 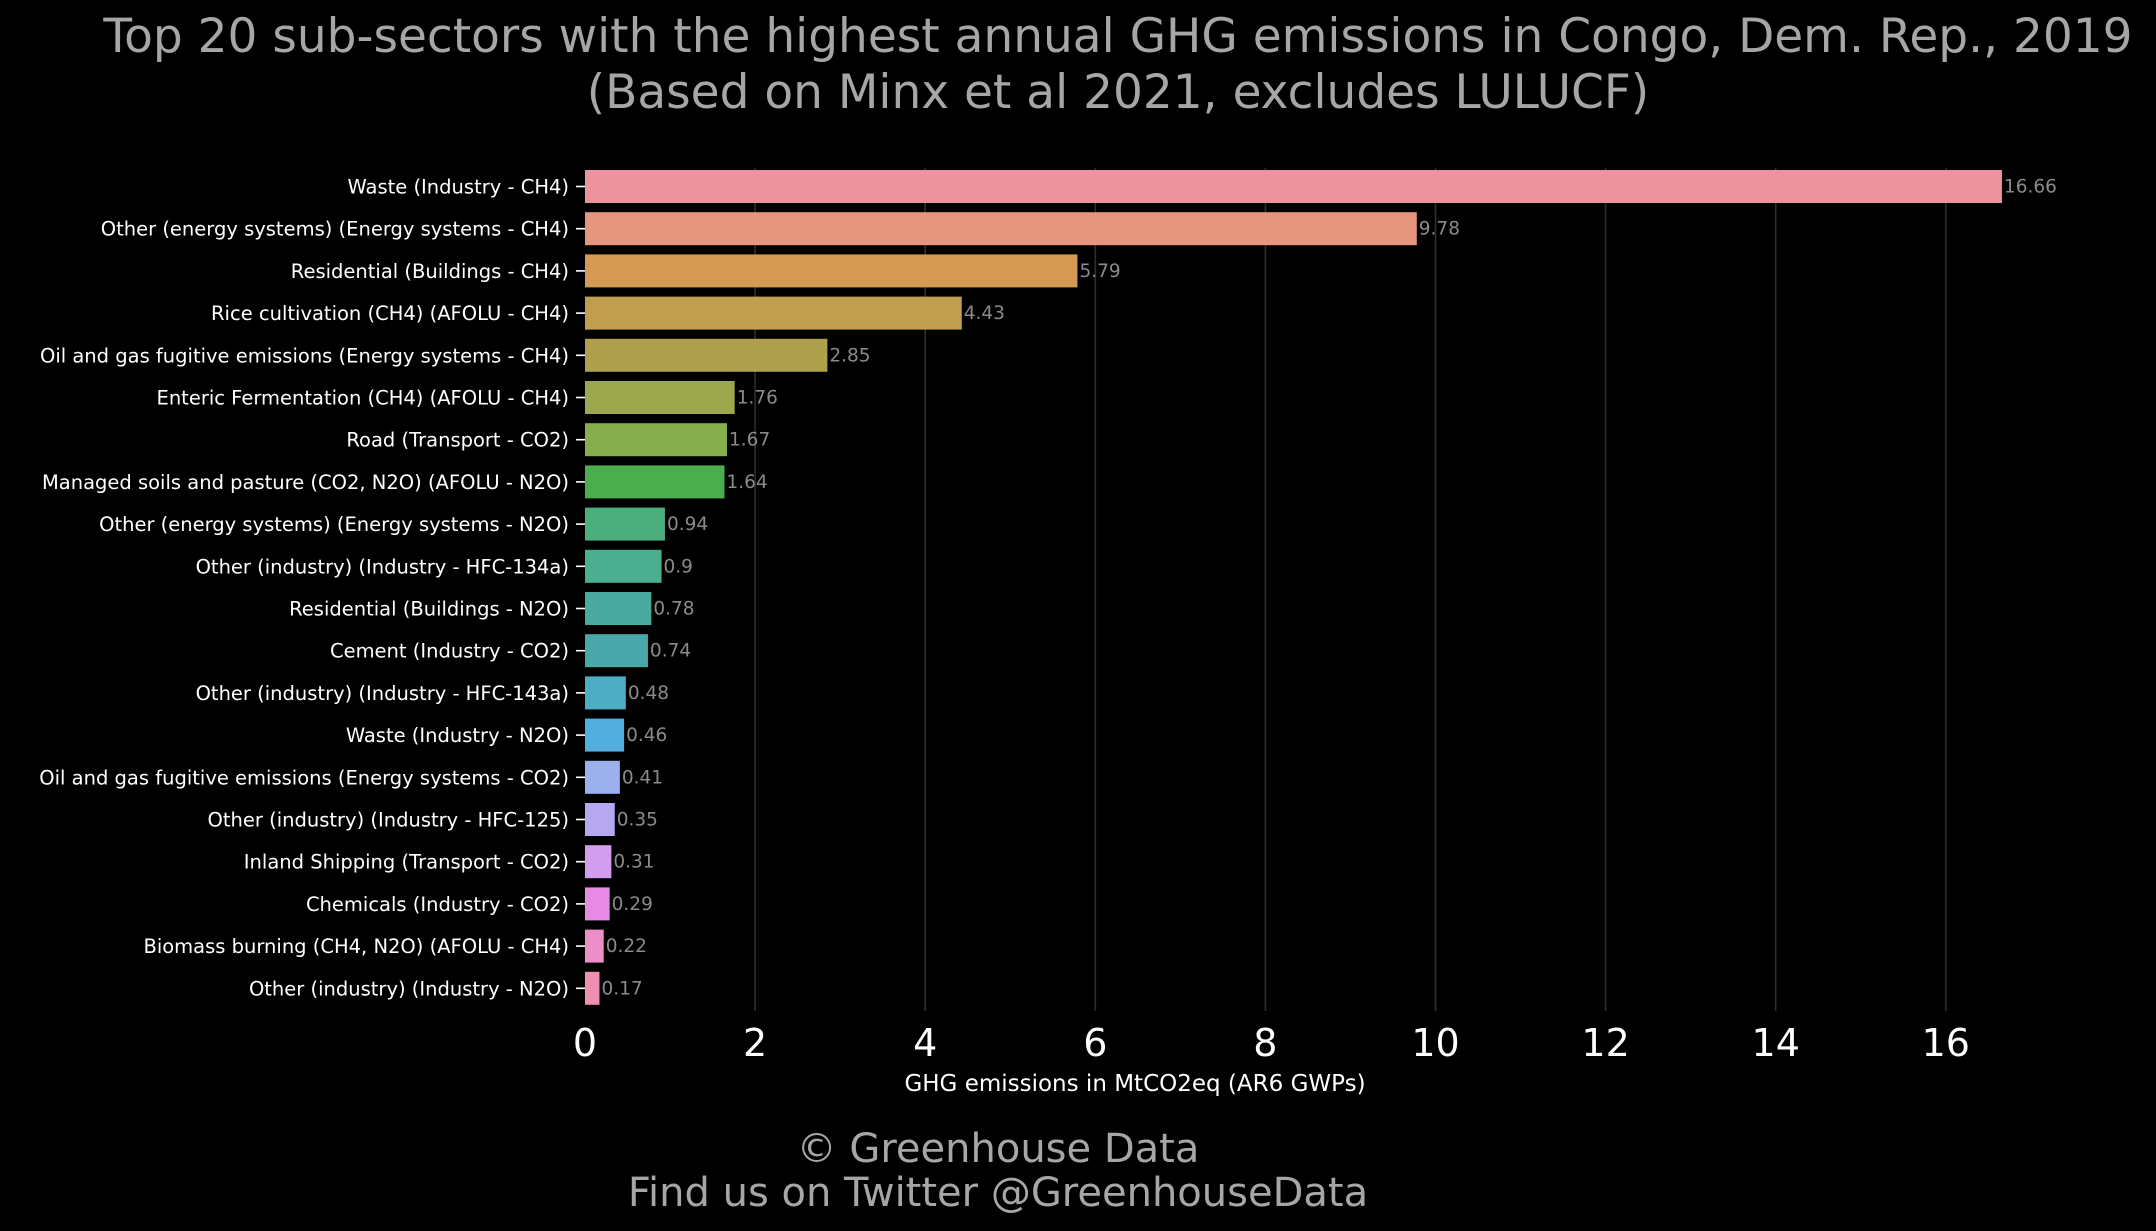 I want to click on category-label: Other (industry) (Industry - N2O), so click(x=409, y=988).